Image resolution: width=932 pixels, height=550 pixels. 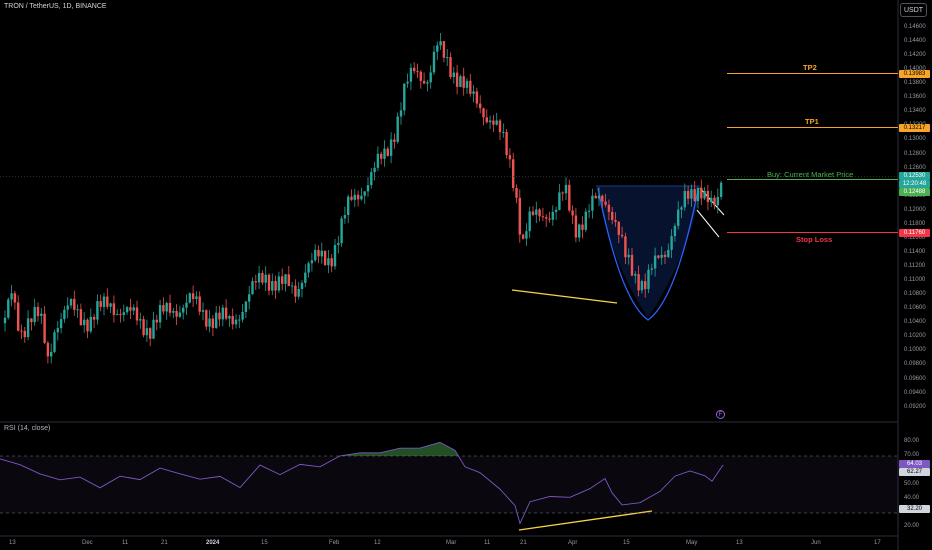 What do you see at coordinates (164, 543) in the screenshot?
I see `time-tick: 21` at bounding box center [164, 543].